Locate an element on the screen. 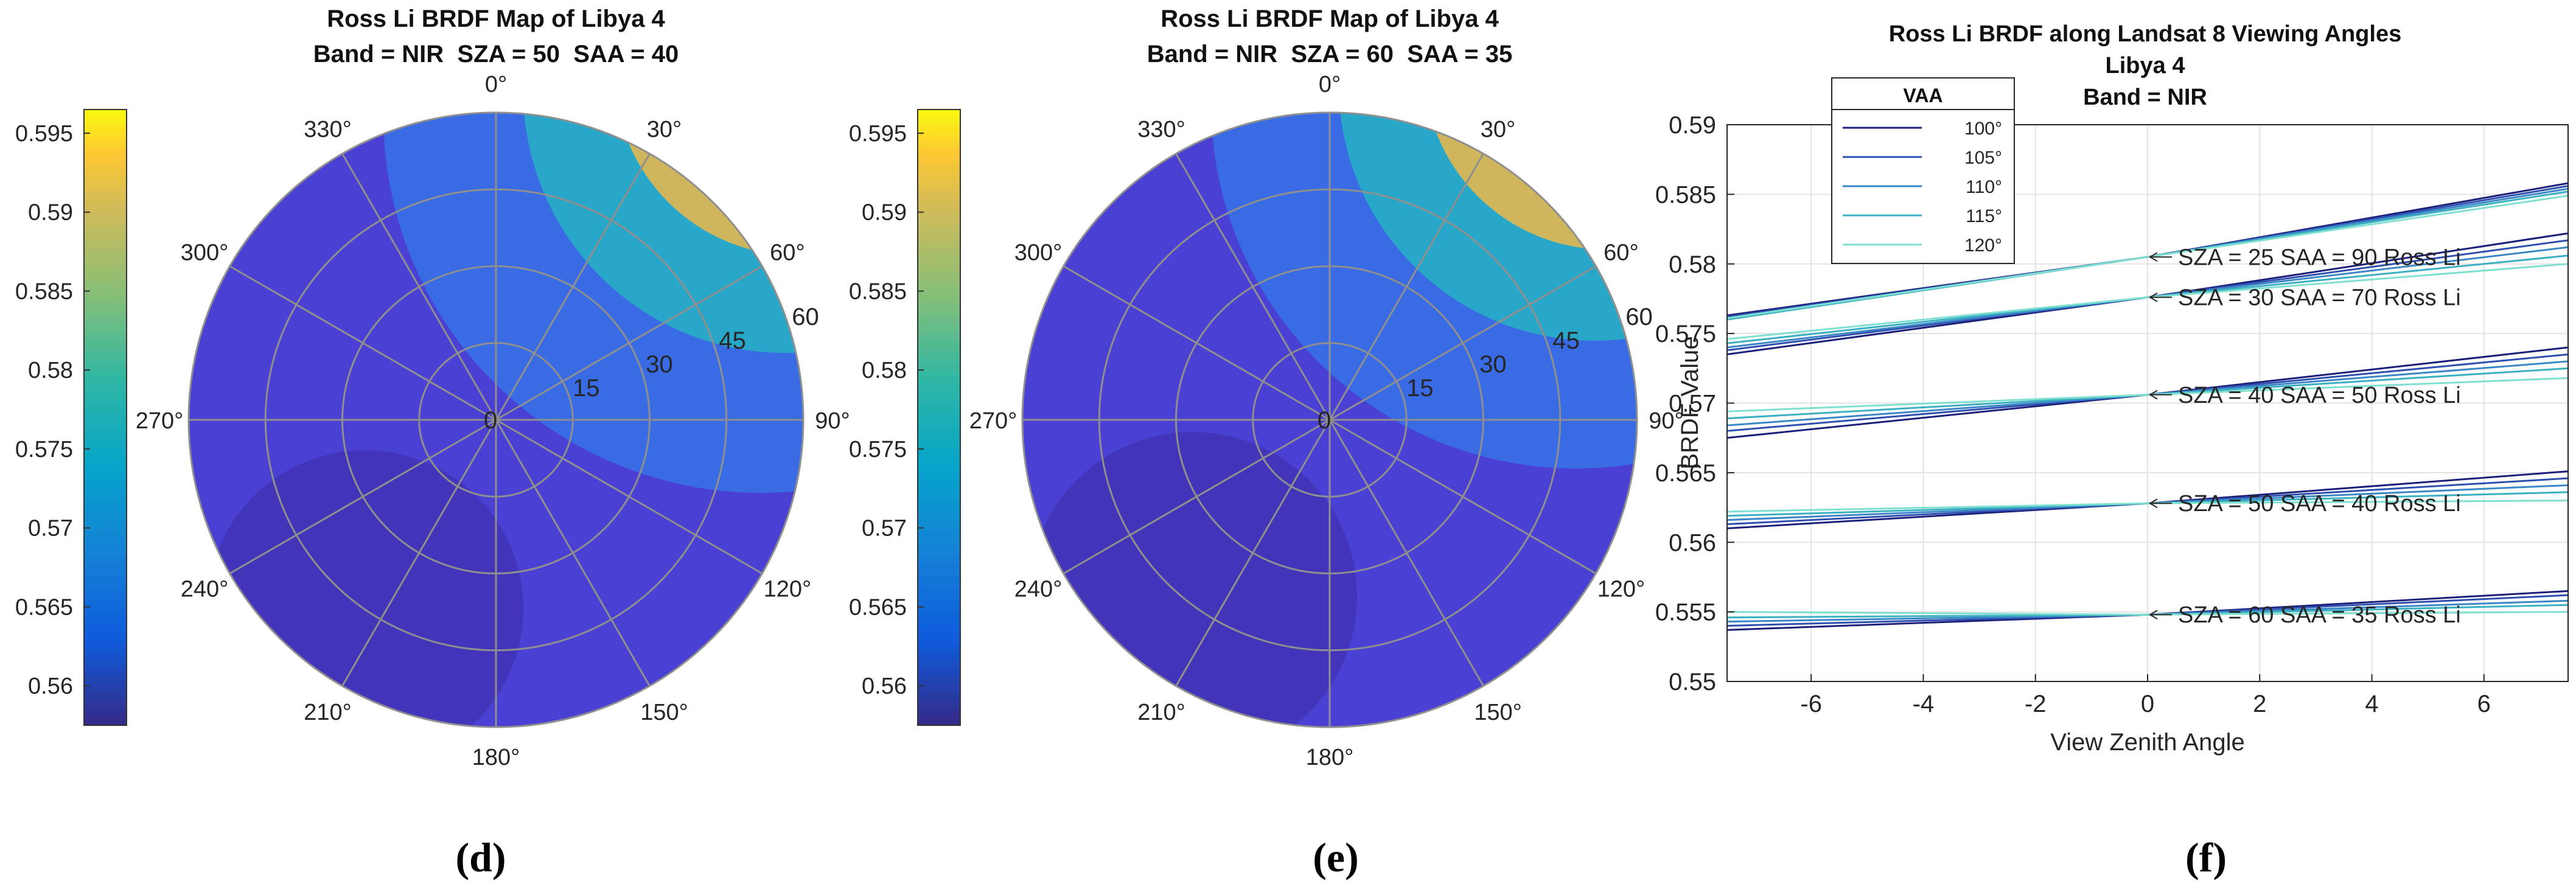  legend-f: VAA 100° 105° 110° 115° 120° is located at coordinates (1923, 171).